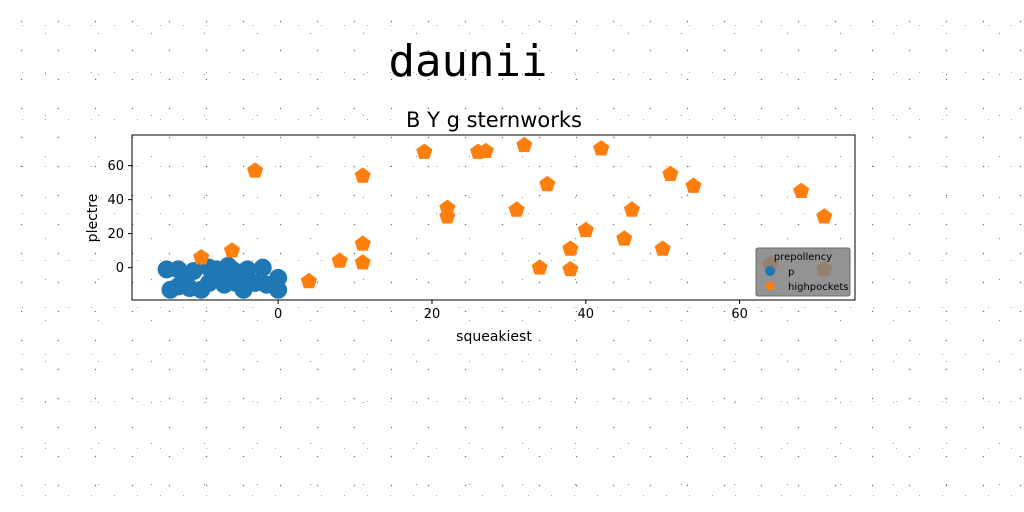  What do you see at coordinates (739, 314) in the screenshot?
I see `x-tick-label-60: 60` at bounding box center [739, 314].